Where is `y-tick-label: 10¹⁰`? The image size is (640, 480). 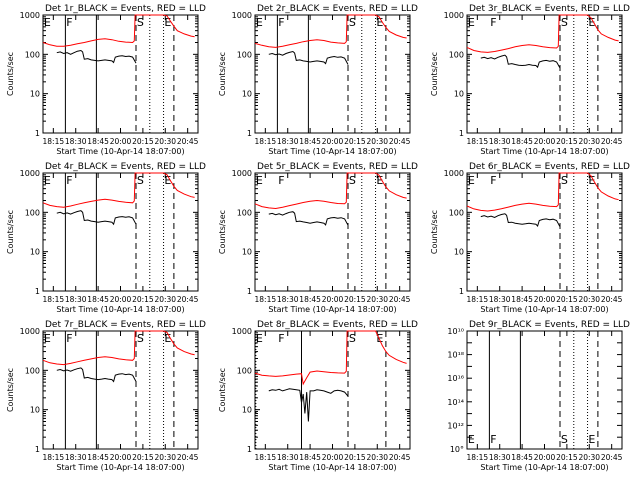
y-tick-label: 10¹⁰ is located at coordinates (455, 331).